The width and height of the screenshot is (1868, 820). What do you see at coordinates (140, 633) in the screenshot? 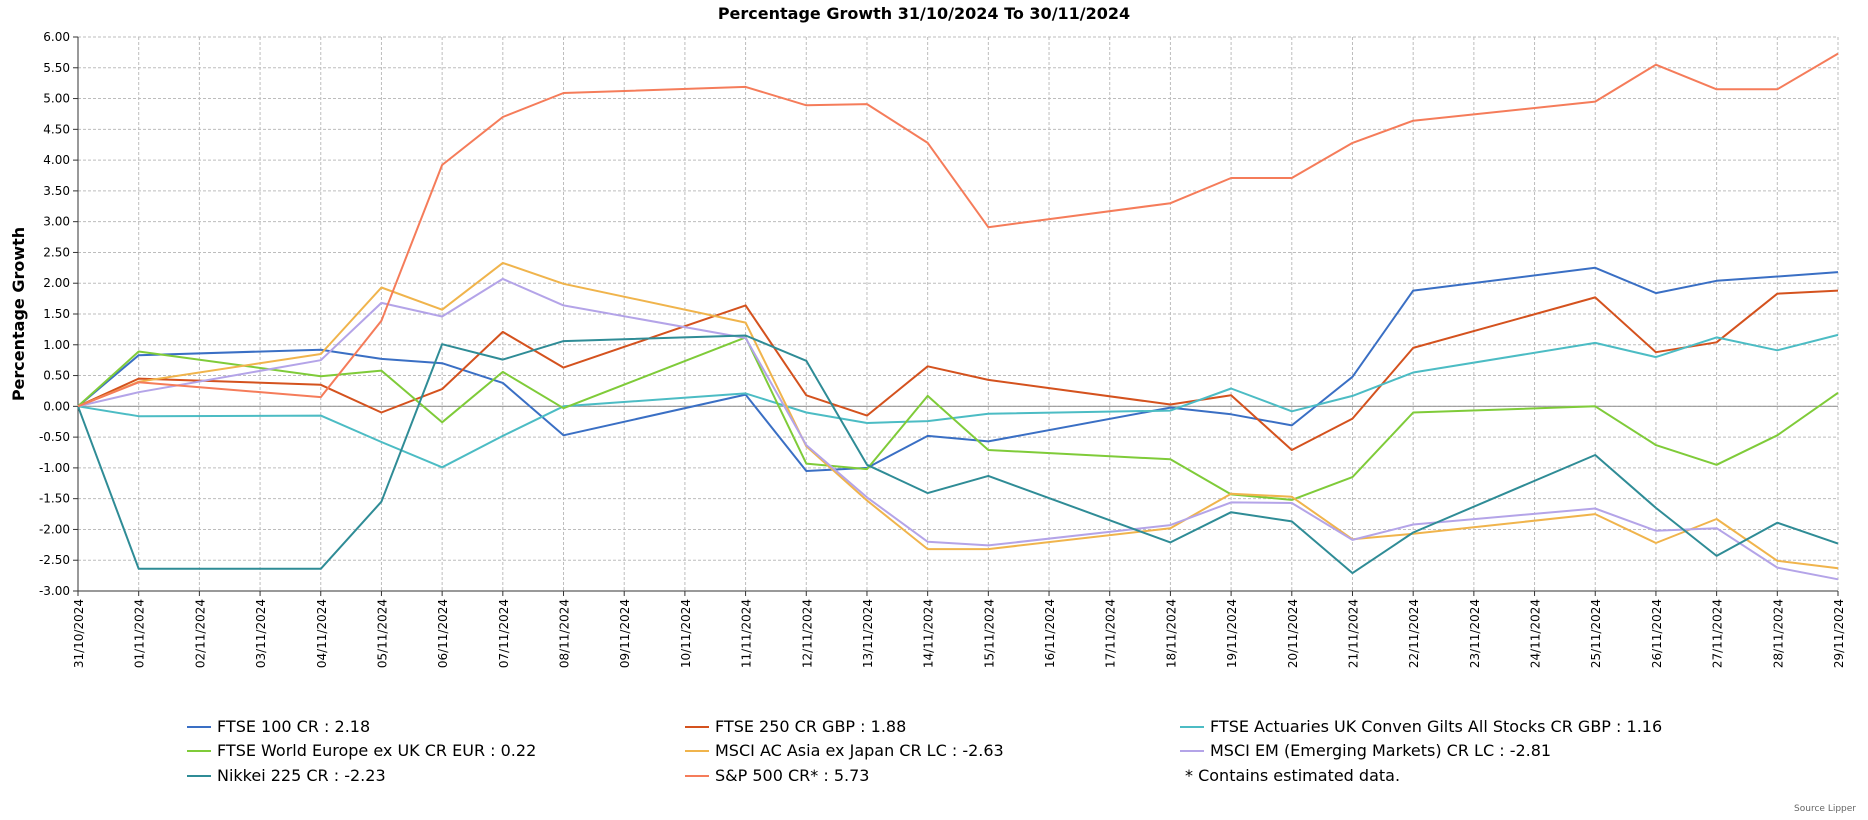
I see `x-tick-label: 01/11/2024` at bounding box center [140, 633].